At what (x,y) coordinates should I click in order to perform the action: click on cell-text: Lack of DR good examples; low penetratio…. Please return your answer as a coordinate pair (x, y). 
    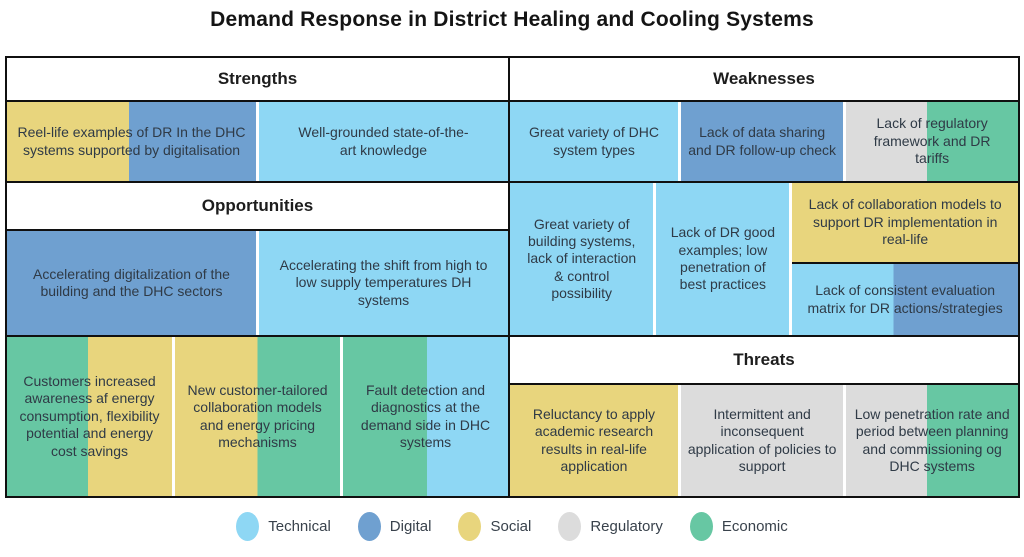
    Looking at the image, I should click on (722, 258).